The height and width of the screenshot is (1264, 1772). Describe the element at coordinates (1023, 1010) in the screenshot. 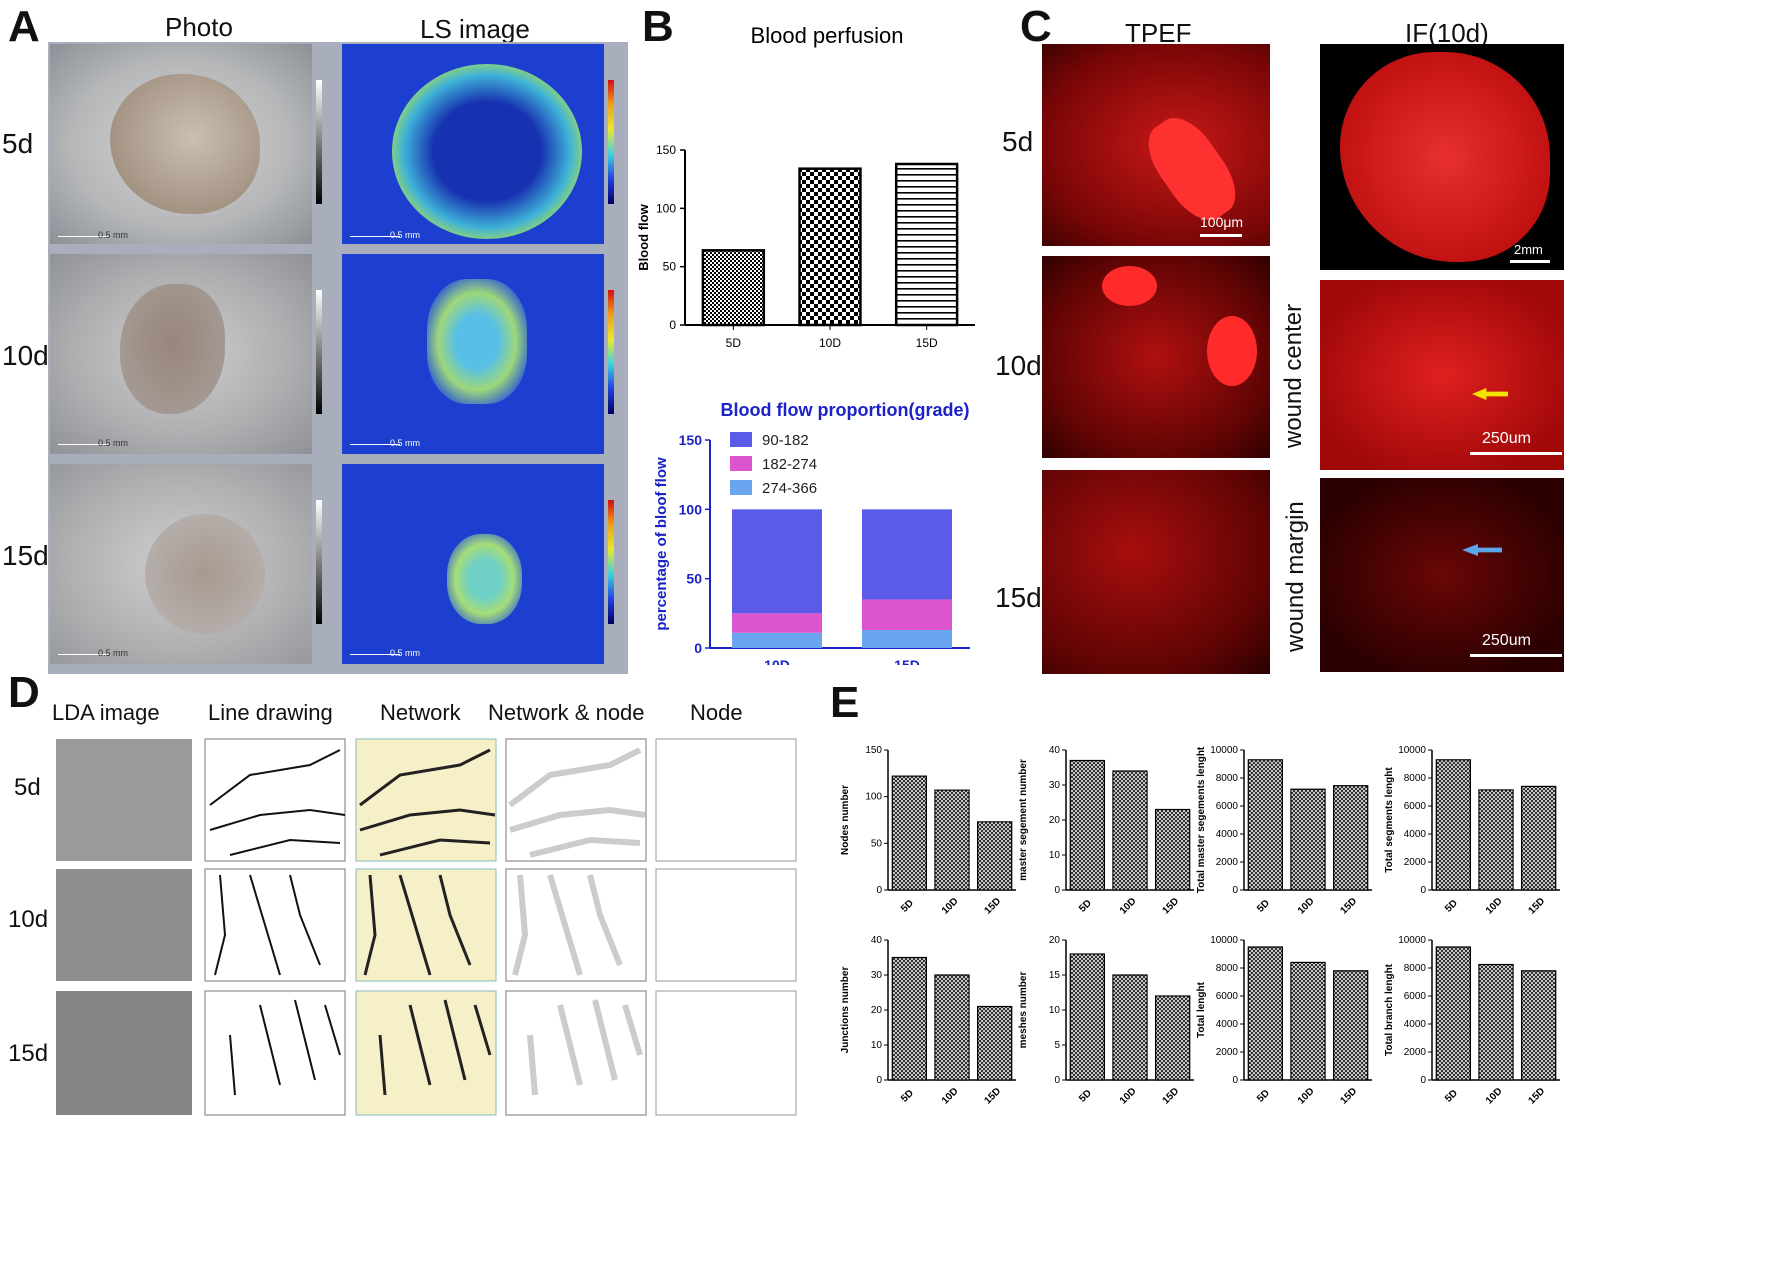

I see `y-axis-label: meshes number` at that location.